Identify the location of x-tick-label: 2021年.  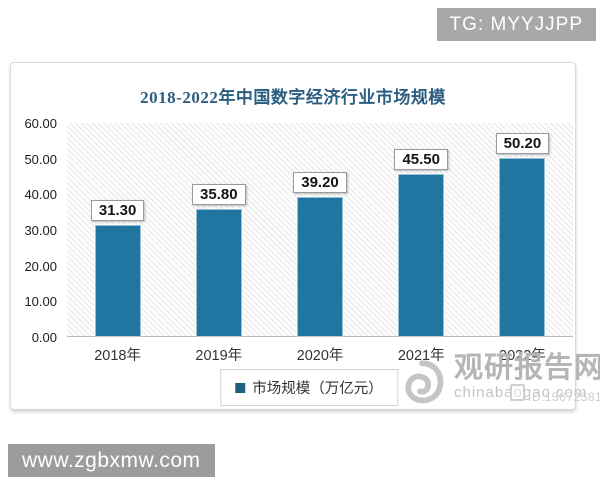
(421, 356).